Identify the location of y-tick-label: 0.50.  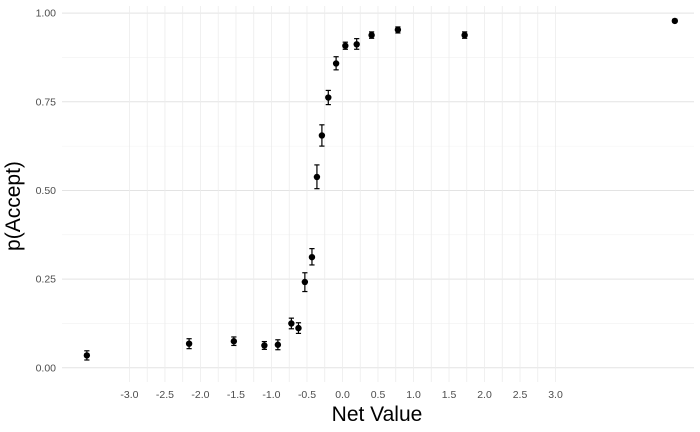
(46, 191).